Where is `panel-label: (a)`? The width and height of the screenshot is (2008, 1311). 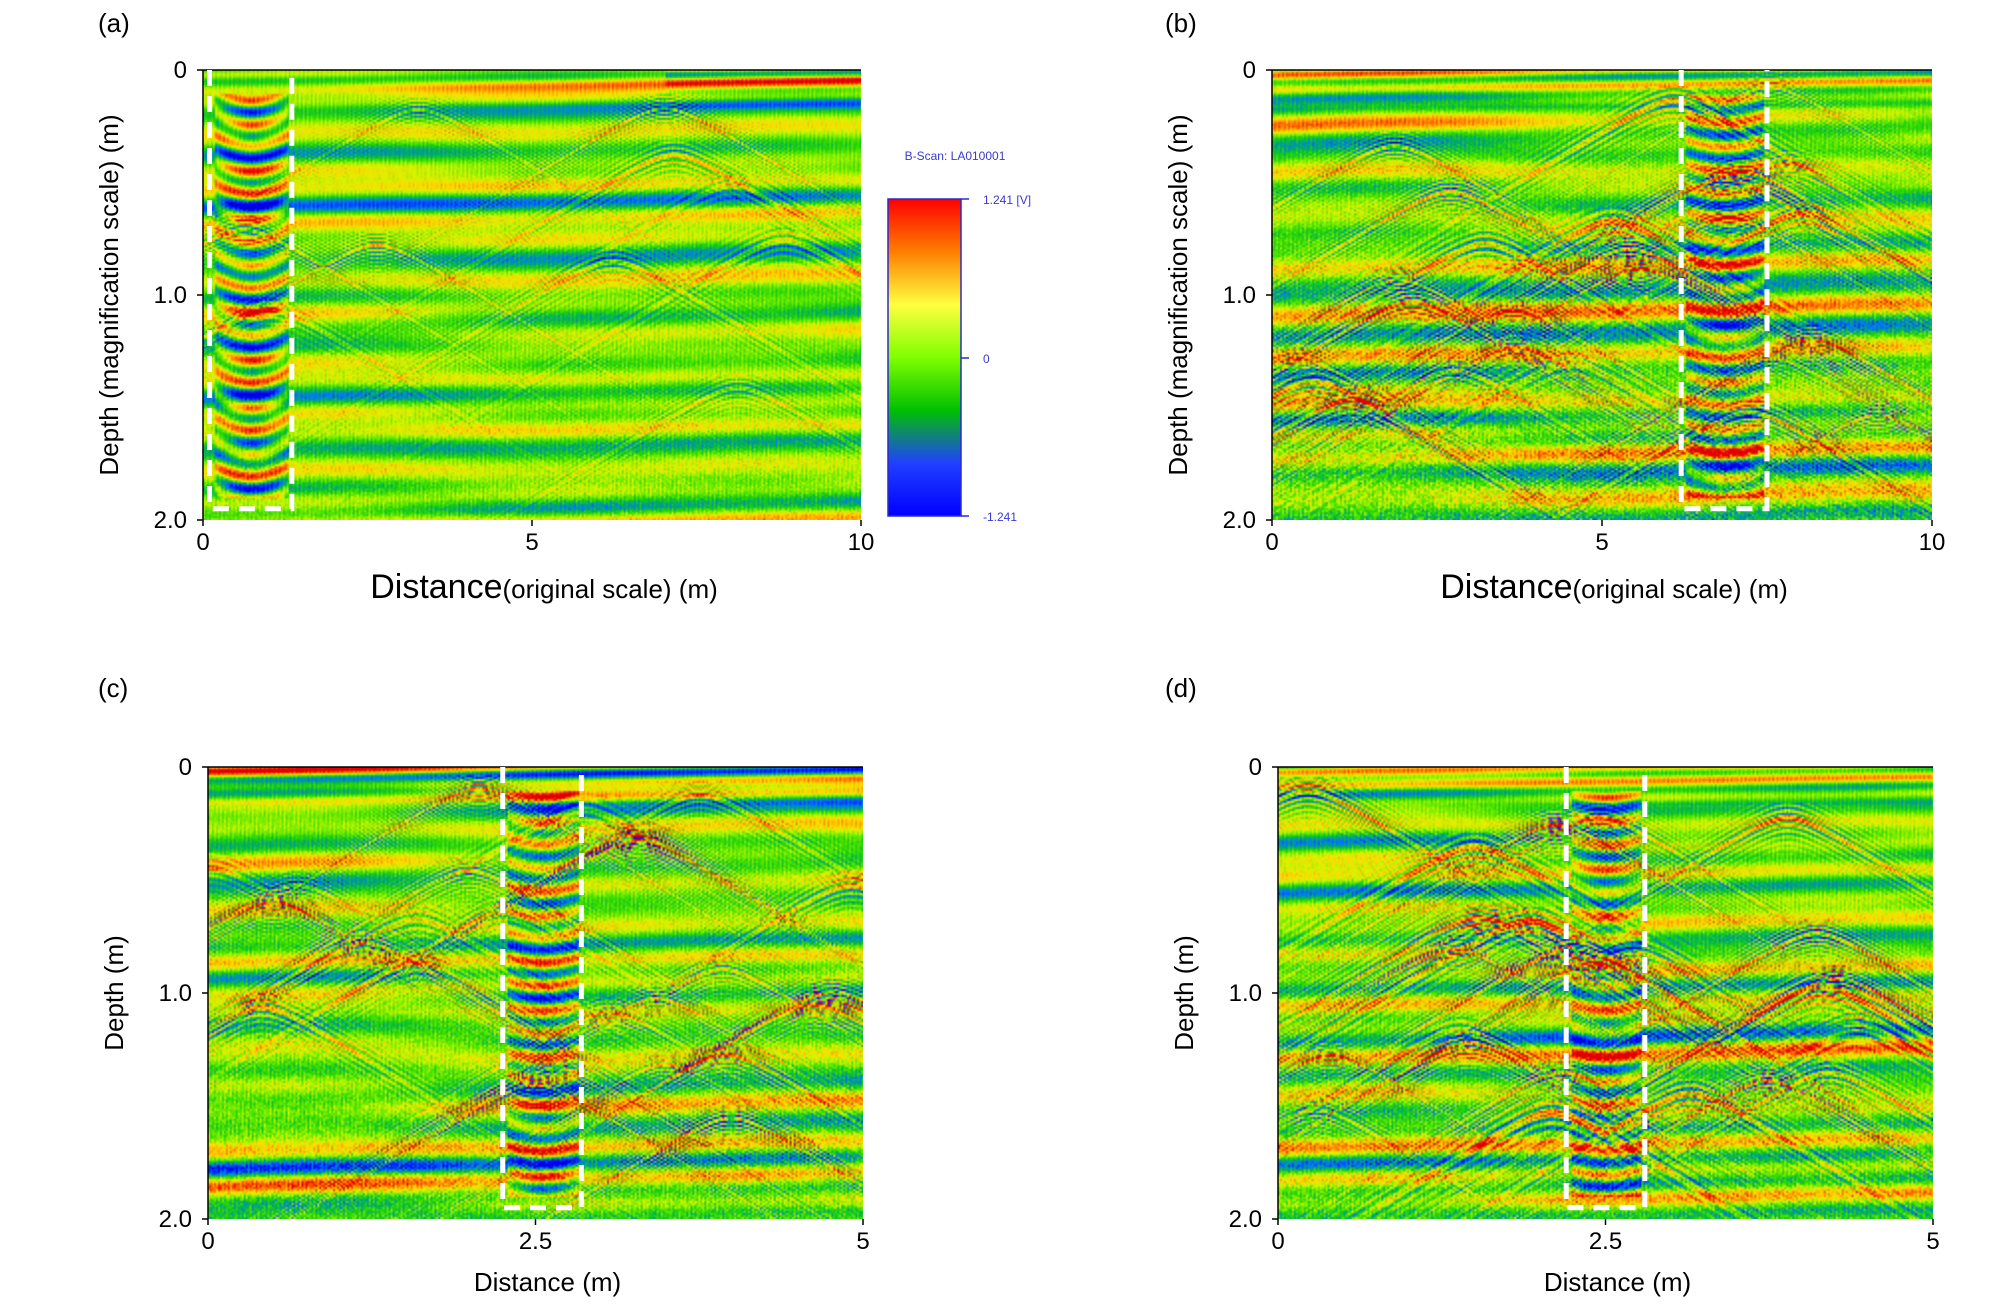
panel-label: (a) is located at coordinates (114, 23).